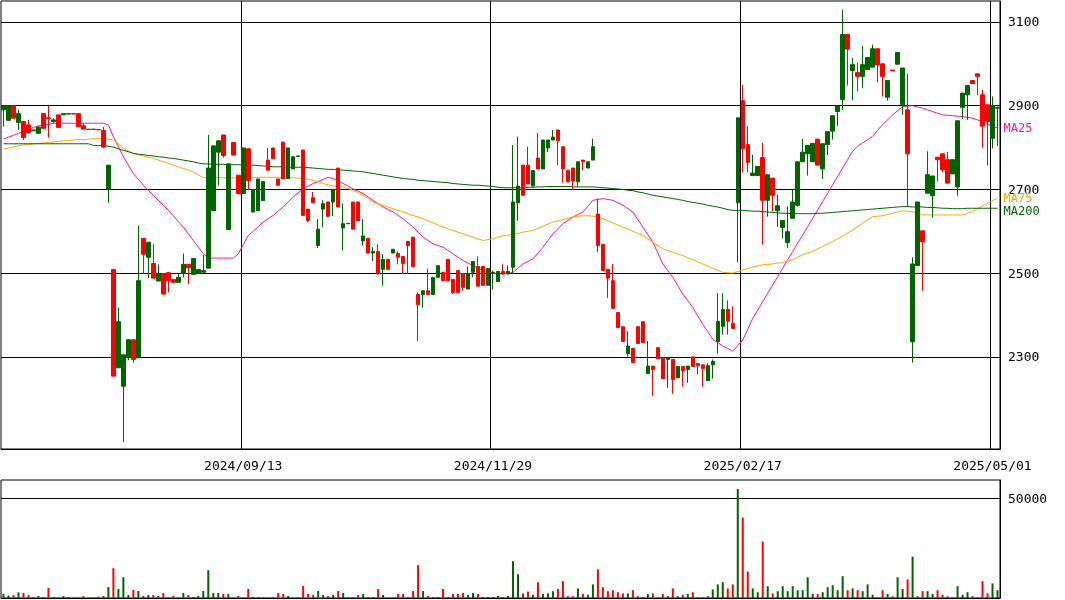 The image size is (1065, 600). I want to click on series-label: MA200, so click(1021, 211).